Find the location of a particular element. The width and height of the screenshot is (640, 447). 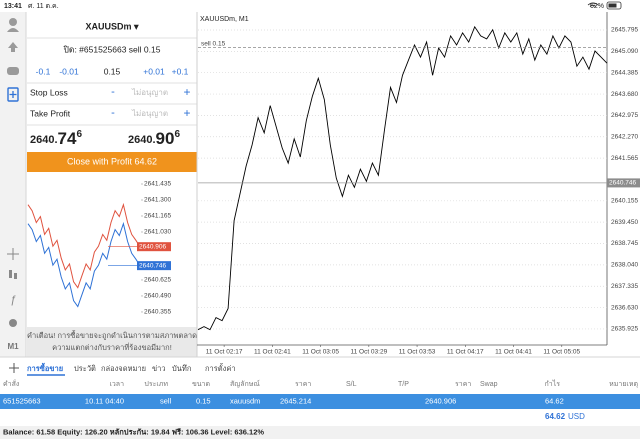

column-header: เวลา is located at coordinates (116, 384).